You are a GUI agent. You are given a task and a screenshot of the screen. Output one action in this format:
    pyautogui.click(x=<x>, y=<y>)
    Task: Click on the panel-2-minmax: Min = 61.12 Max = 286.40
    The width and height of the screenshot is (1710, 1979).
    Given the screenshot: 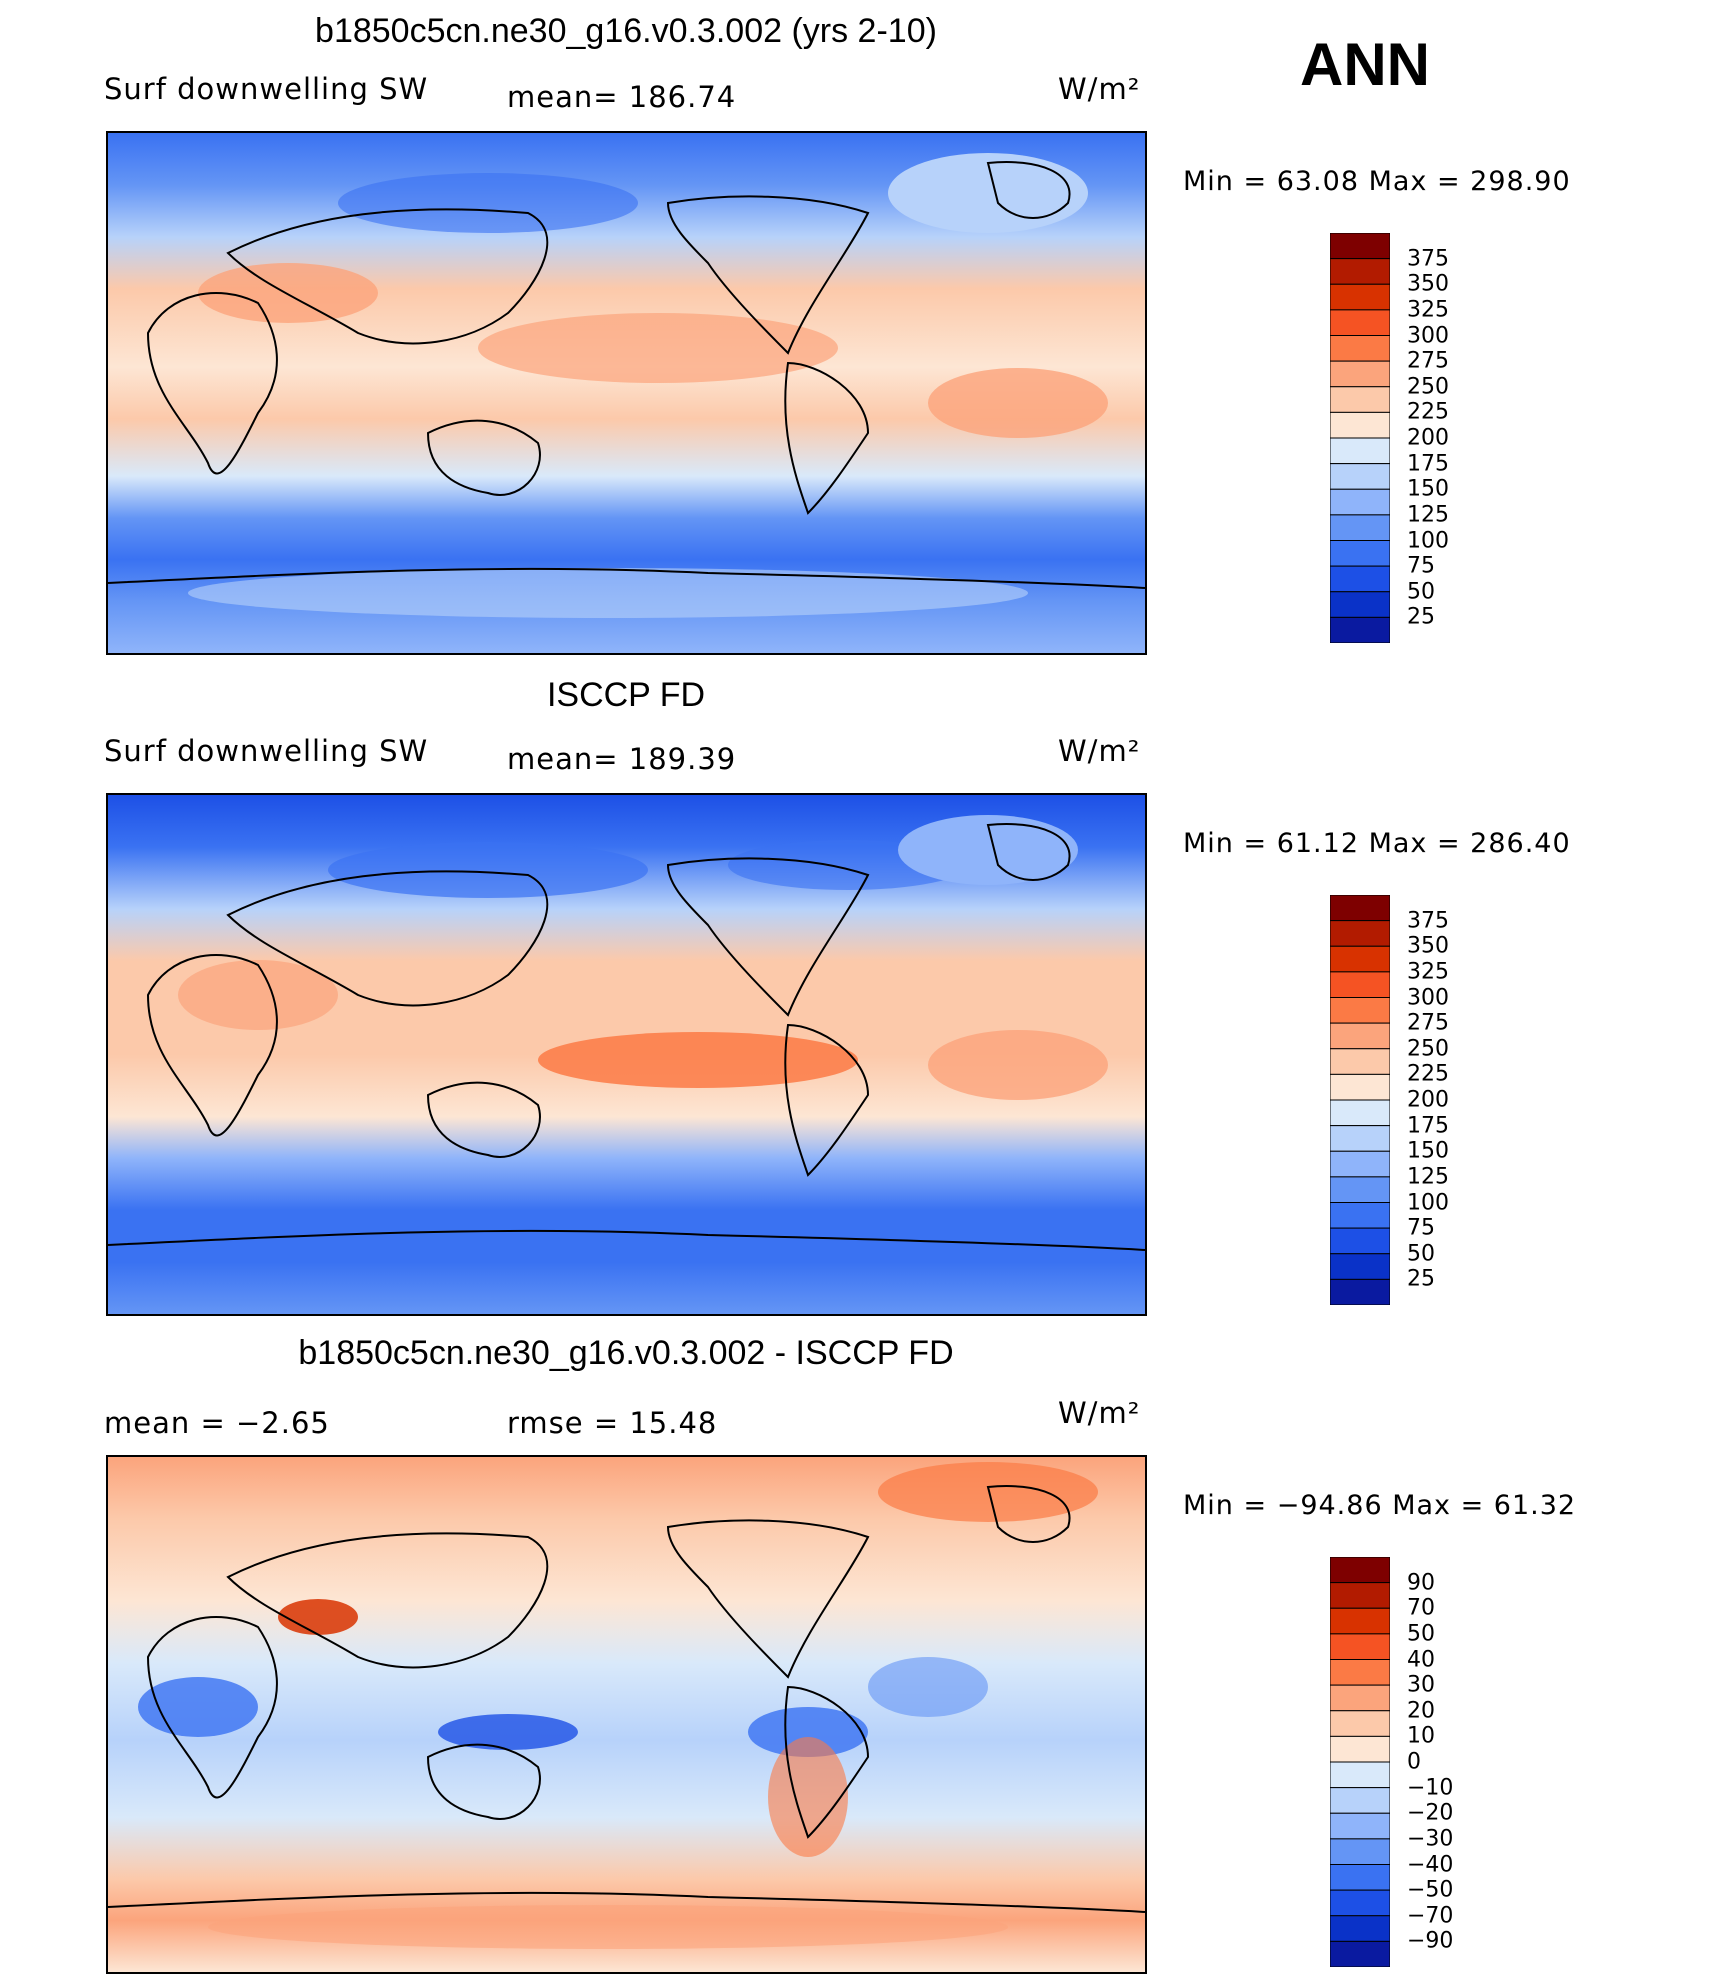 What is the action you would take?
    pyautogui.click(x=1377, y=843)
    